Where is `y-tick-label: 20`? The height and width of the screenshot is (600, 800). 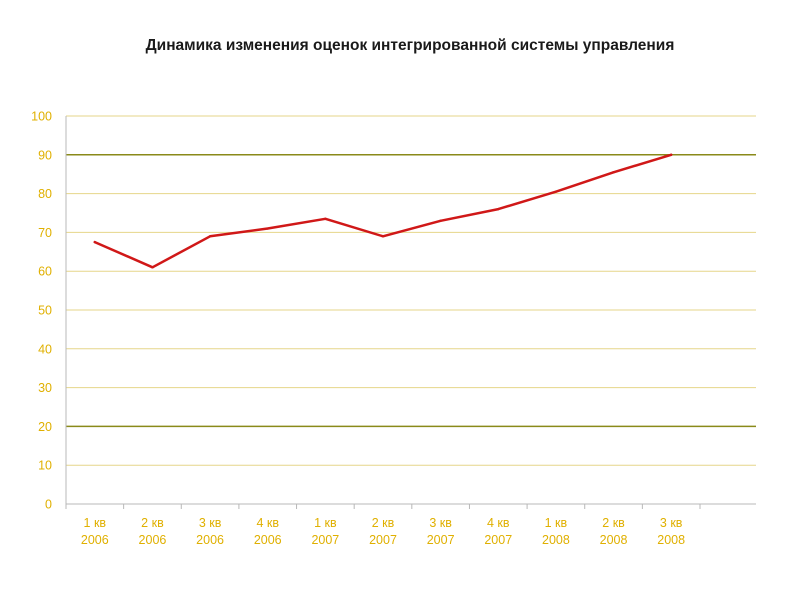
y-tick-label: 20 is located at coordinates (45, 427).